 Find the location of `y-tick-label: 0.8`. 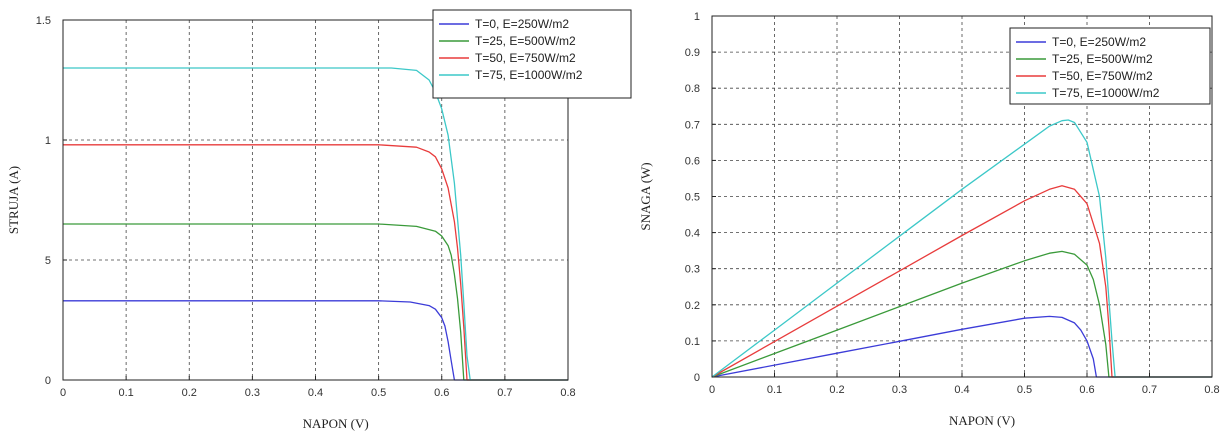

y-tick-label: 0.8 is located at coordinates (692, 89).